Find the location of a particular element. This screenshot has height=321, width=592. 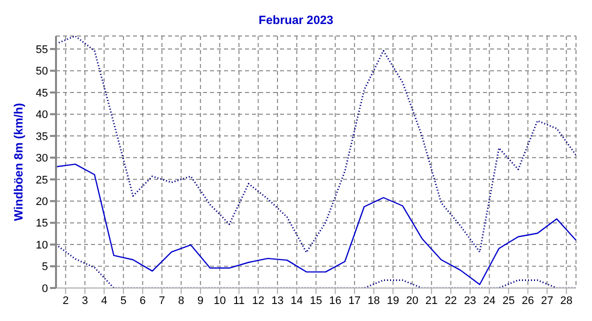

x-tick-label: 6 is located at coordinates (143, 300).